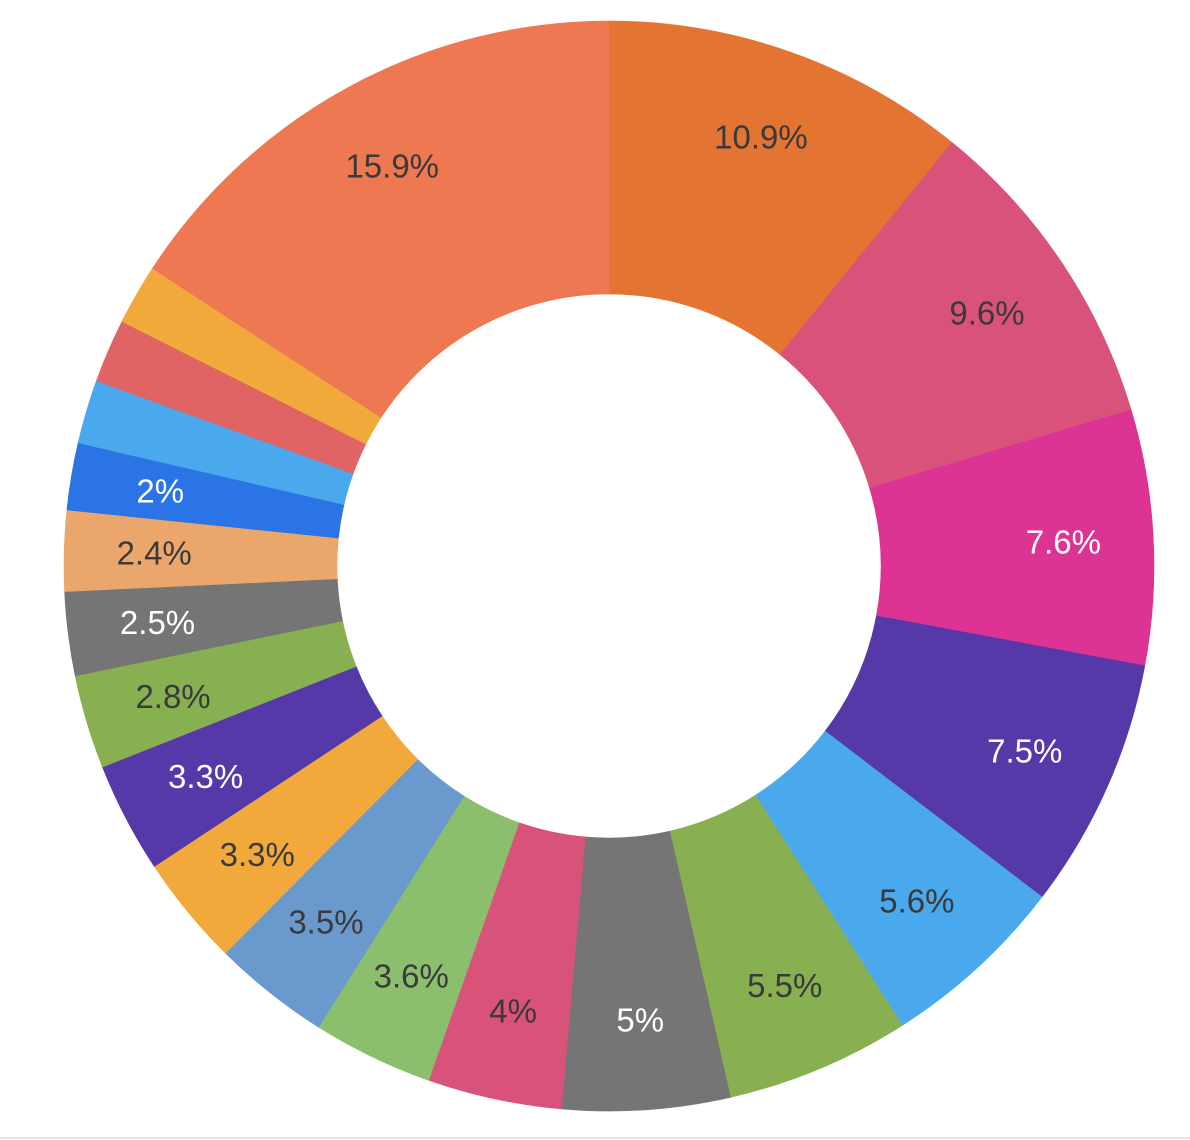 This screenshot has height=1140, width=1190. Describe the element at coordinates (916, 901) in the screenshot. I see `slice-label-5: 5.6%` at that location.